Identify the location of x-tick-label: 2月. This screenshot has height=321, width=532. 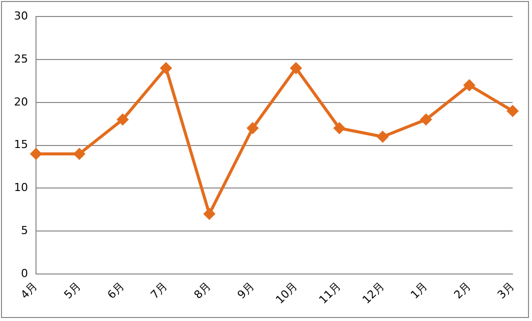
(463, 291).